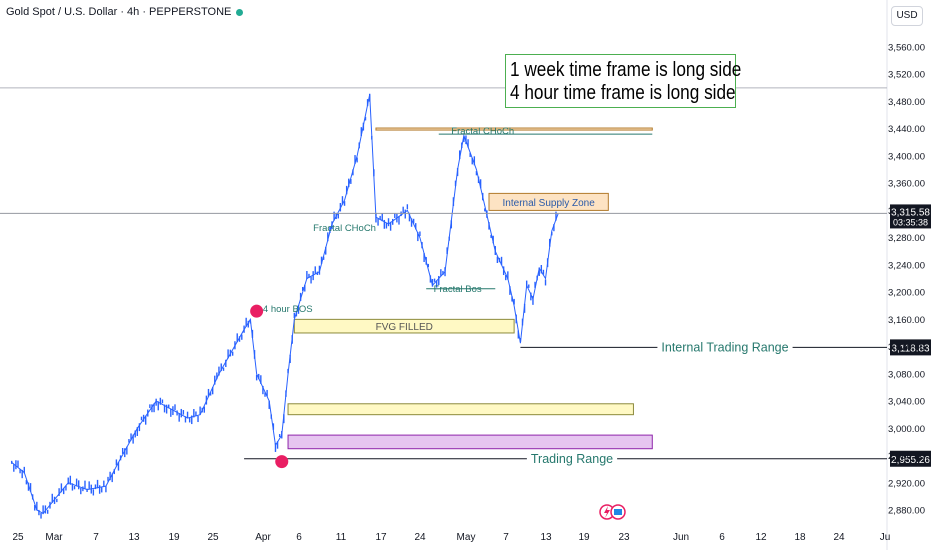  What do you see at coordinates (344, 228) in the screenshot?
I see `annotation-label-2: Fractal CHoCh` at bounding box center [344, 228].